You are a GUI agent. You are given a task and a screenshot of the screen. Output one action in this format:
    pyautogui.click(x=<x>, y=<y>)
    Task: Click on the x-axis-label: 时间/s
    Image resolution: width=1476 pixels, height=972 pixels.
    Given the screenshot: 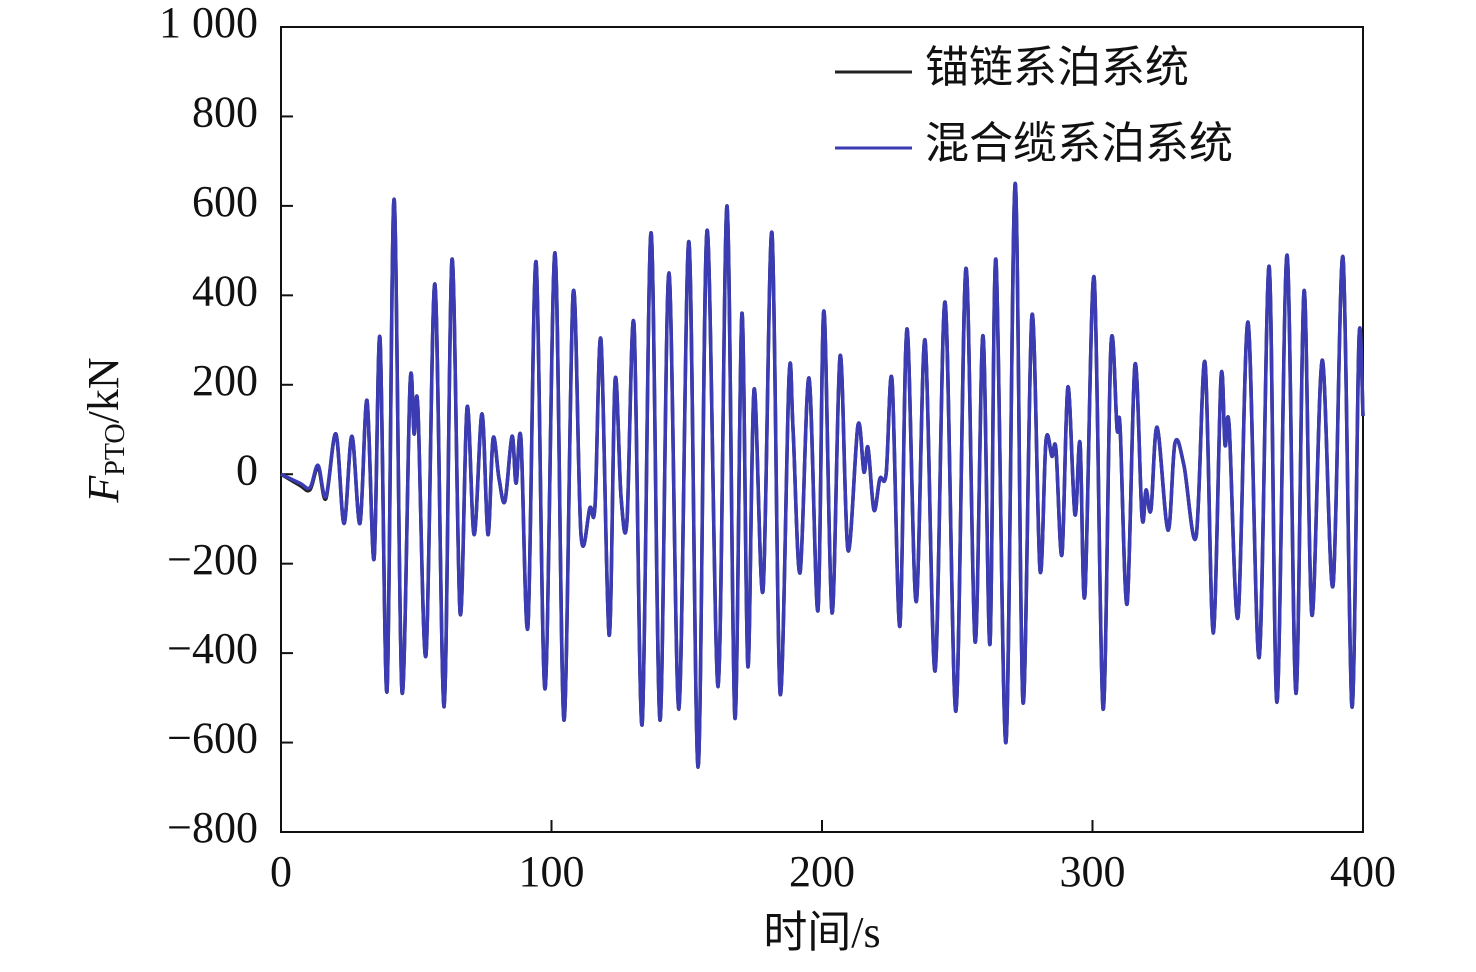 What is the action you would take?
    pyautogui.click(x=821, y=932)
    